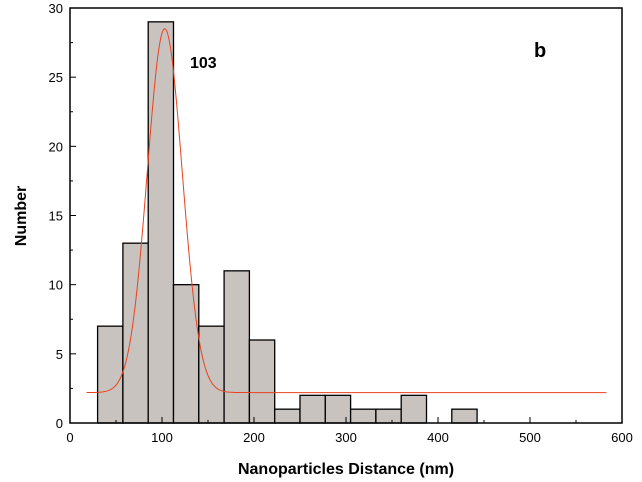 This screenshot has width=642, height=482. I want to click on y-tick-label: 0, so click(59, 423).